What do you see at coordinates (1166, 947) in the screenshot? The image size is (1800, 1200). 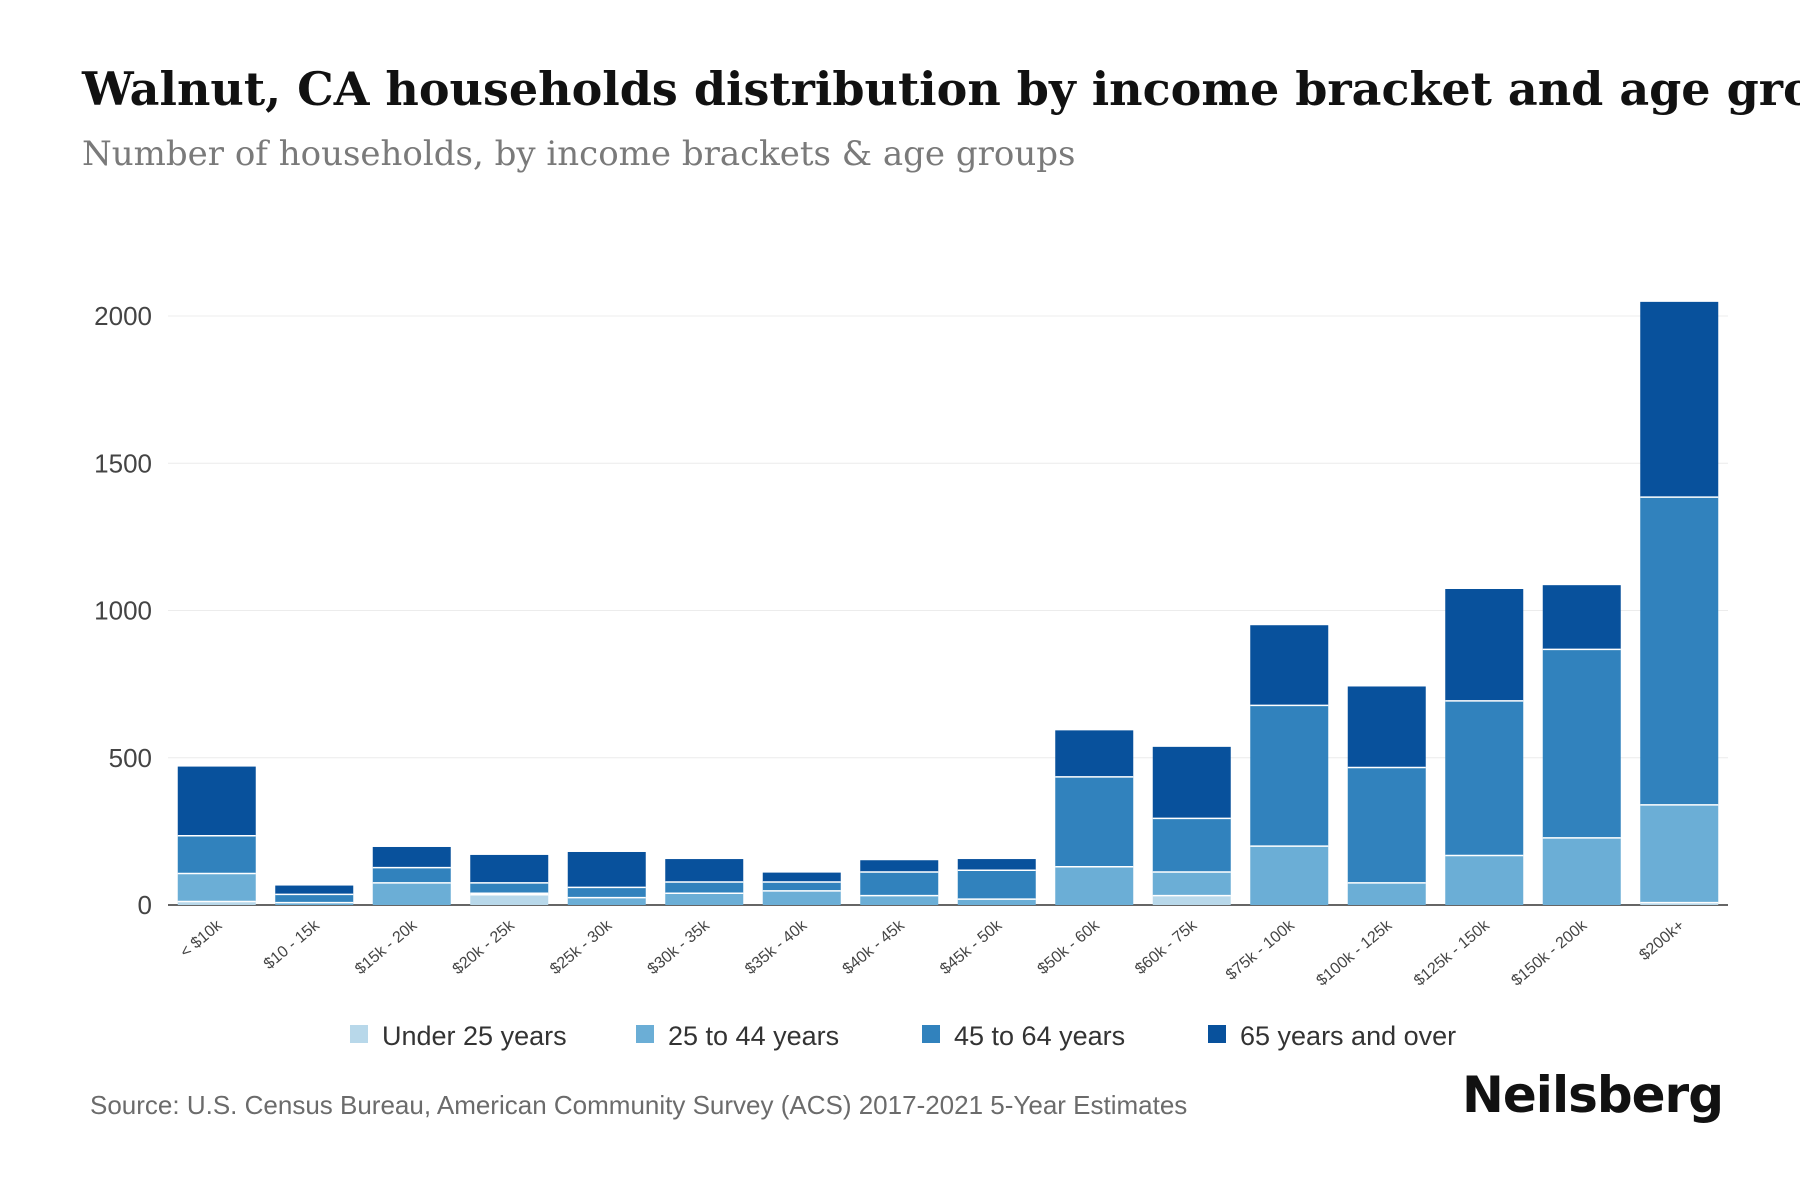 I see `x-tick-label: $60k - 75k` at bounding box center [1166, 947].